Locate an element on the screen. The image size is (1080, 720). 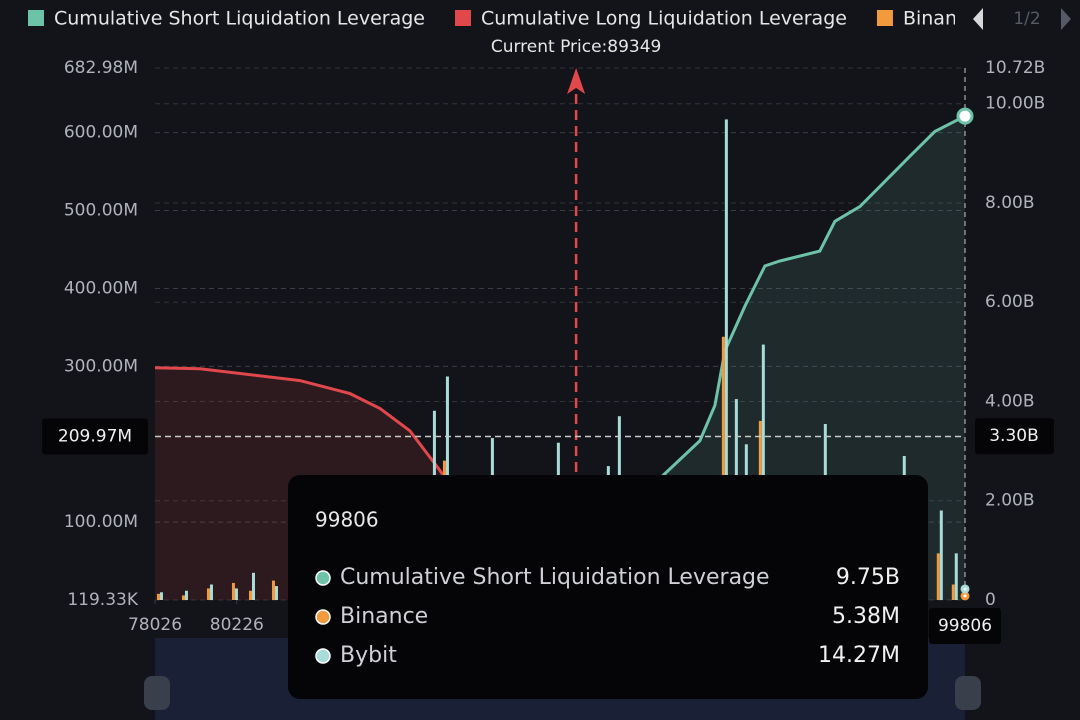
y2-tick-label: 6.00B is located at coordinates (1010, 302).